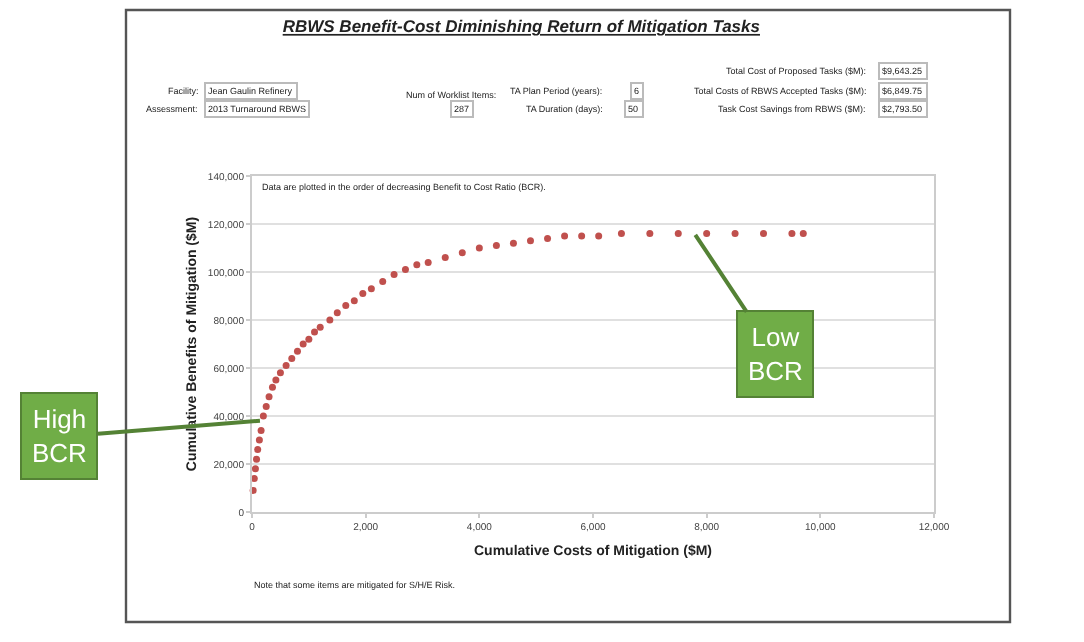  Describe the element at coordinates (521, 25) in the screenshot. I see `chart-title: RBWS Benefit-Cost Diminishing Return of Mitigation Tasks` at that location.